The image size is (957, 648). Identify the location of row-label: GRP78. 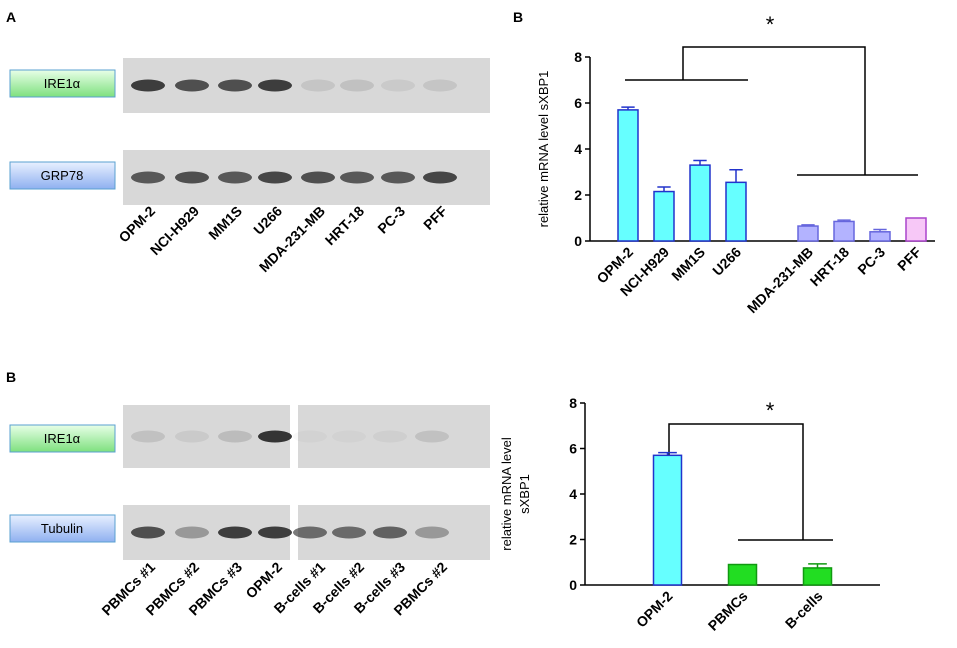
(62, 175).